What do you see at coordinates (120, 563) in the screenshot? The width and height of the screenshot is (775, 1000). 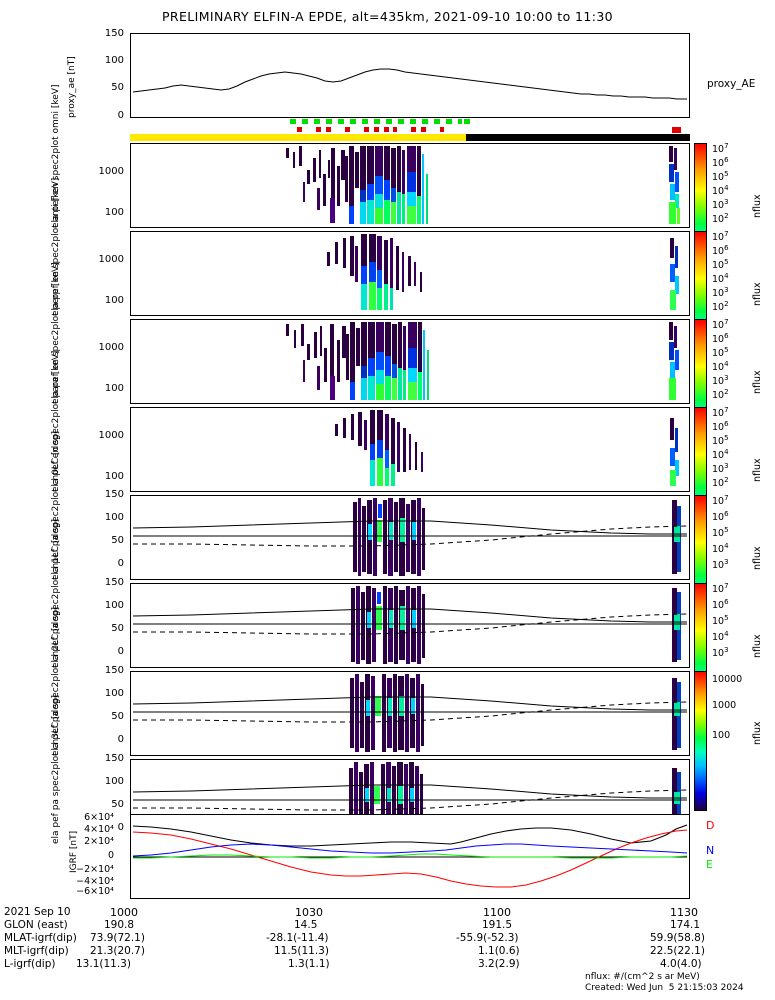 I see `ytick-ch0lc: 0` at bounding box center [120, 563].